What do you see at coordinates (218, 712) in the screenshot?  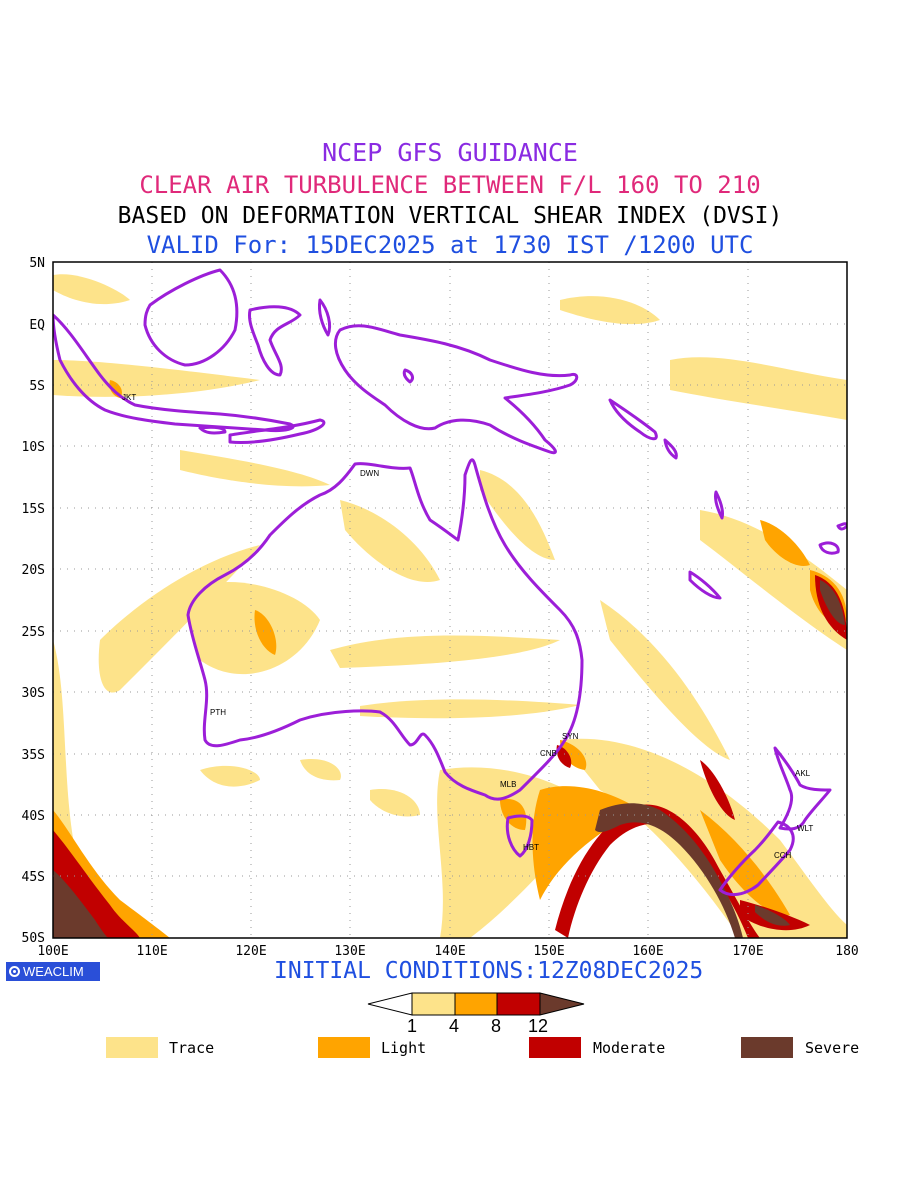 I see `city-pth: PTH` at bounding box center [218, 712].